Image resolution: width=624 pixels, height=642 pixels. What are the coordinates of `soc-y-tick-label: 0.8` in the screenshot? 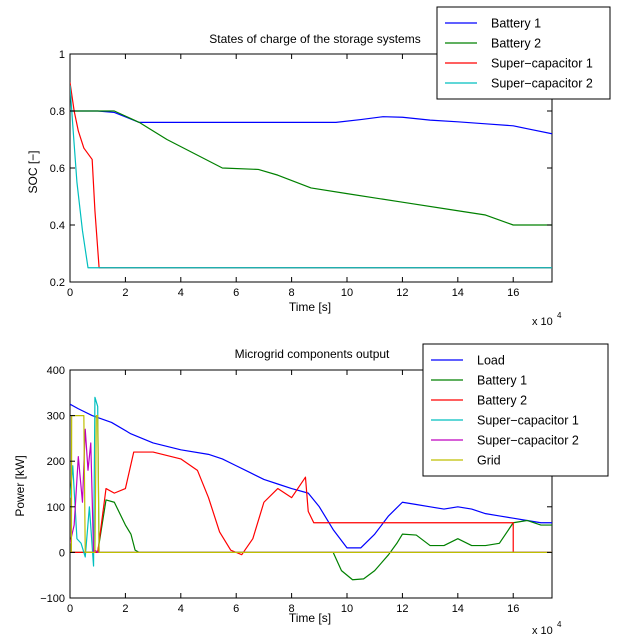 It's located at (57, 112).